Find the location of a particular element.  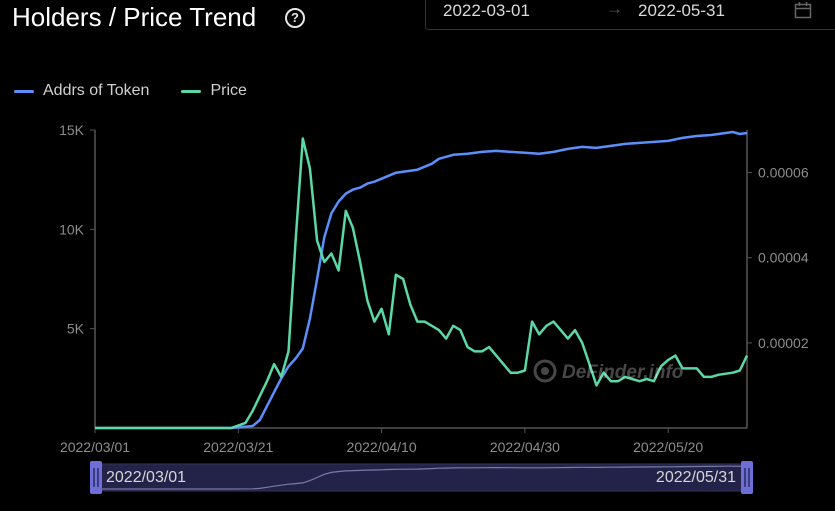

x-tick-label: 2022/04/30 is located at coordinates (525, 447).